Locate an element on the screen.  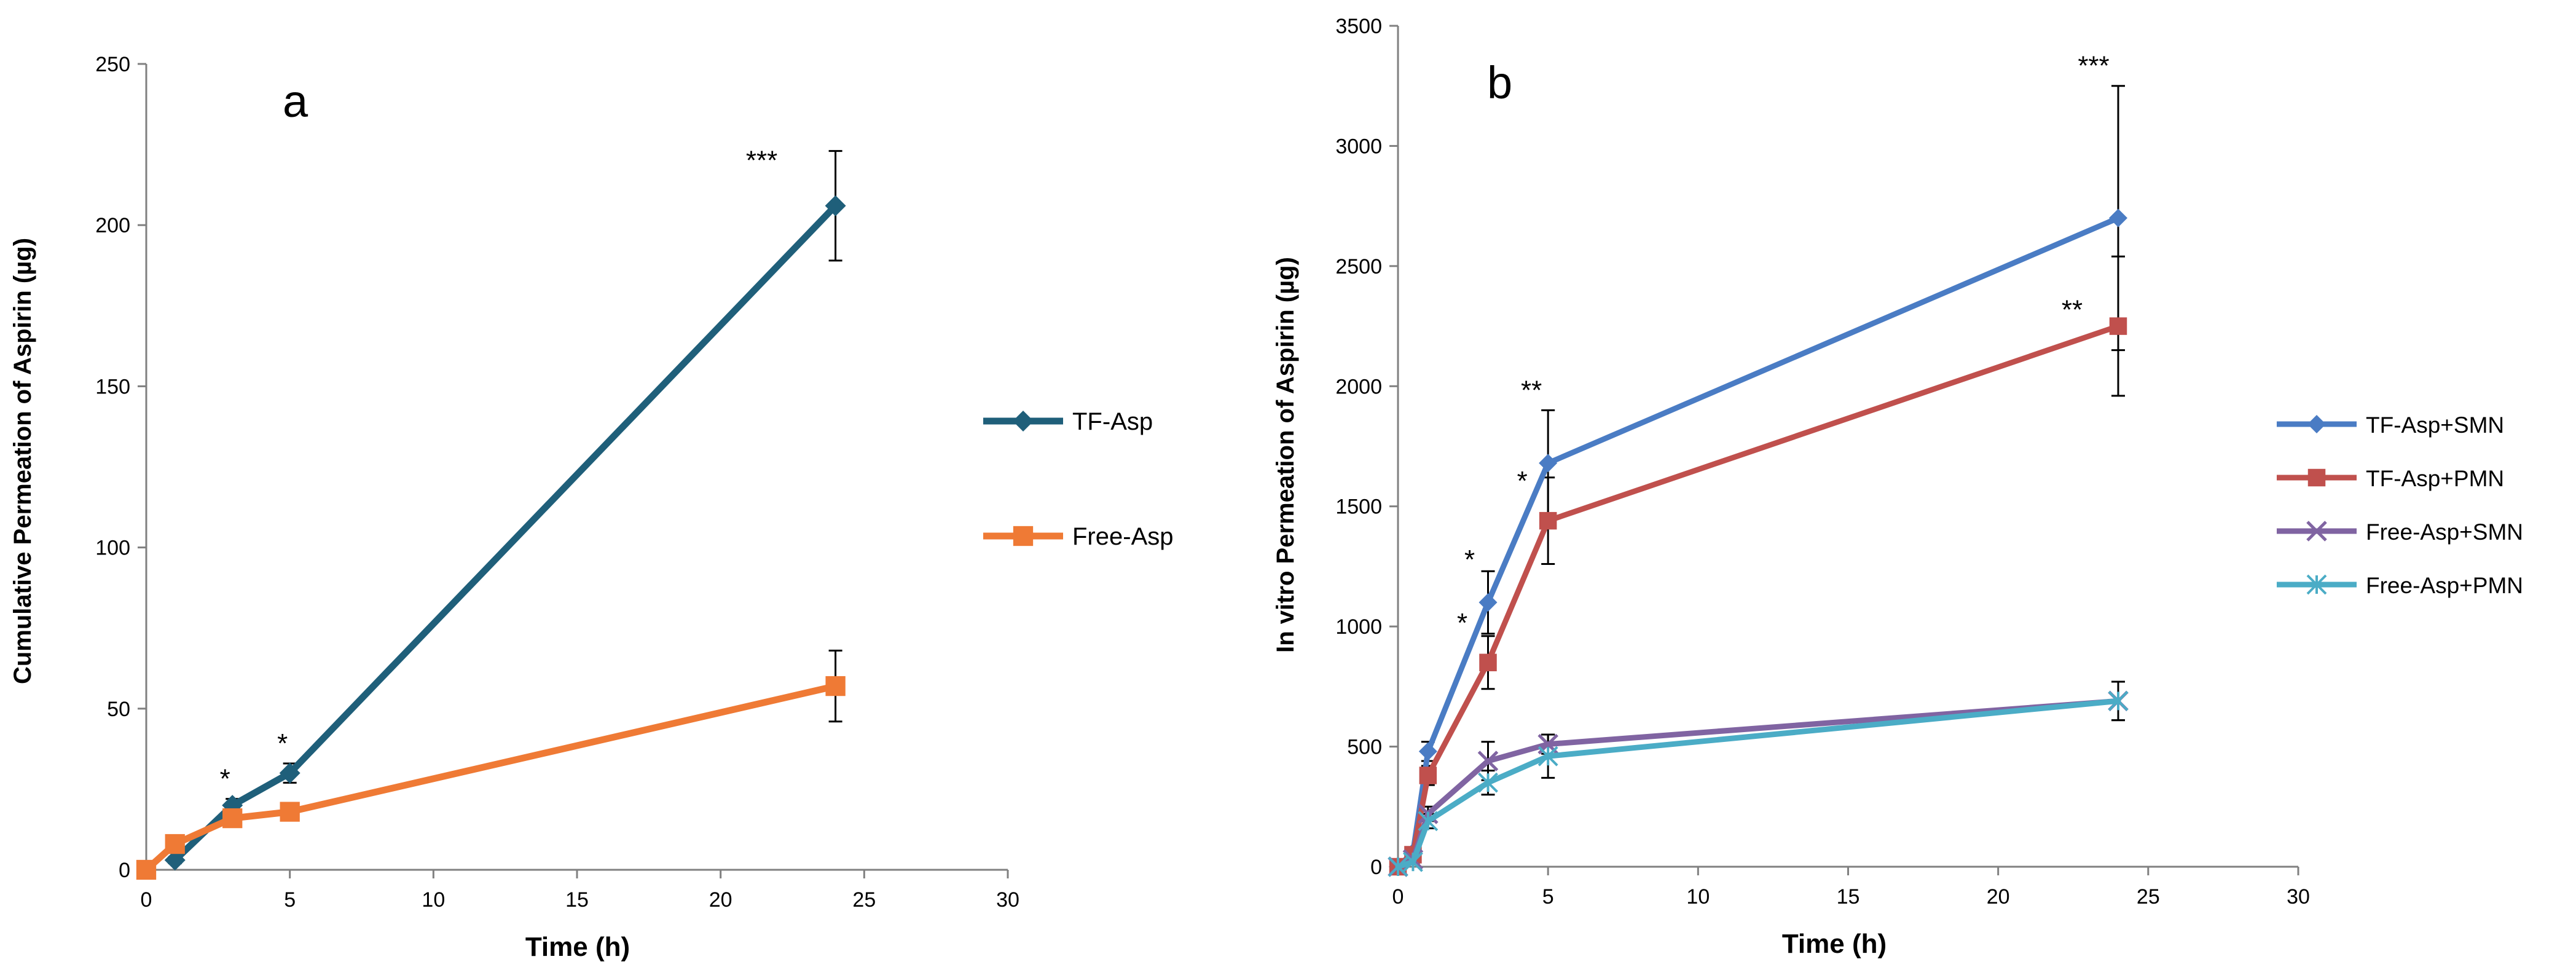
legend-label: Free-Asp is located at coordinates (1123, 536).